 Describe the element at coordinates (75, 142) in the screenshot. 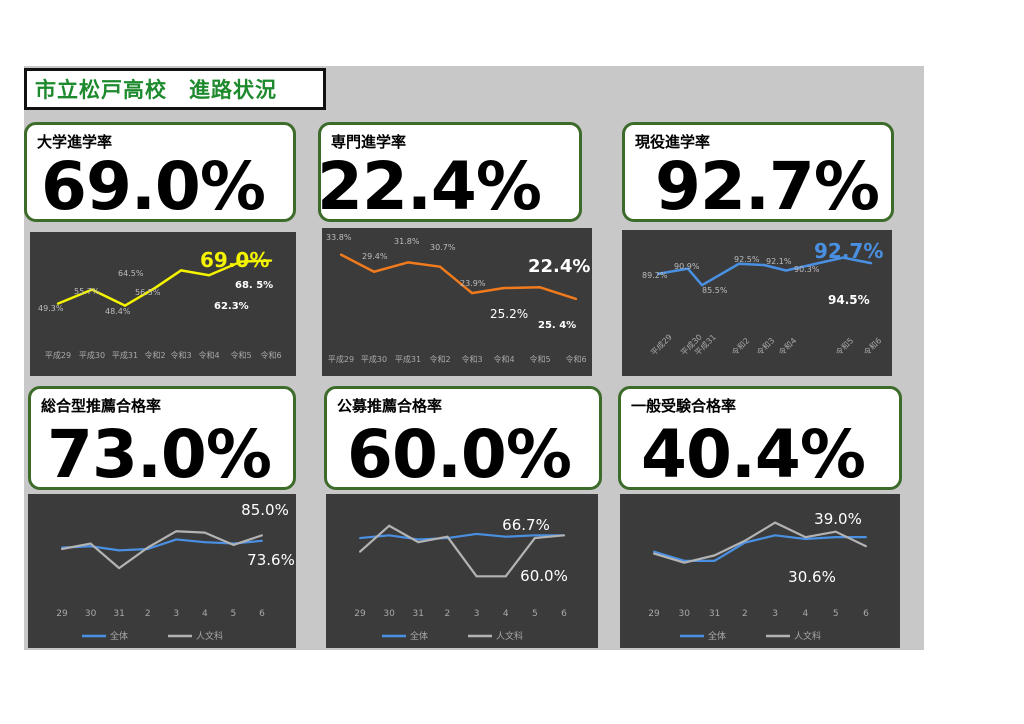

I see `card-title: 大学進学率` at that location.